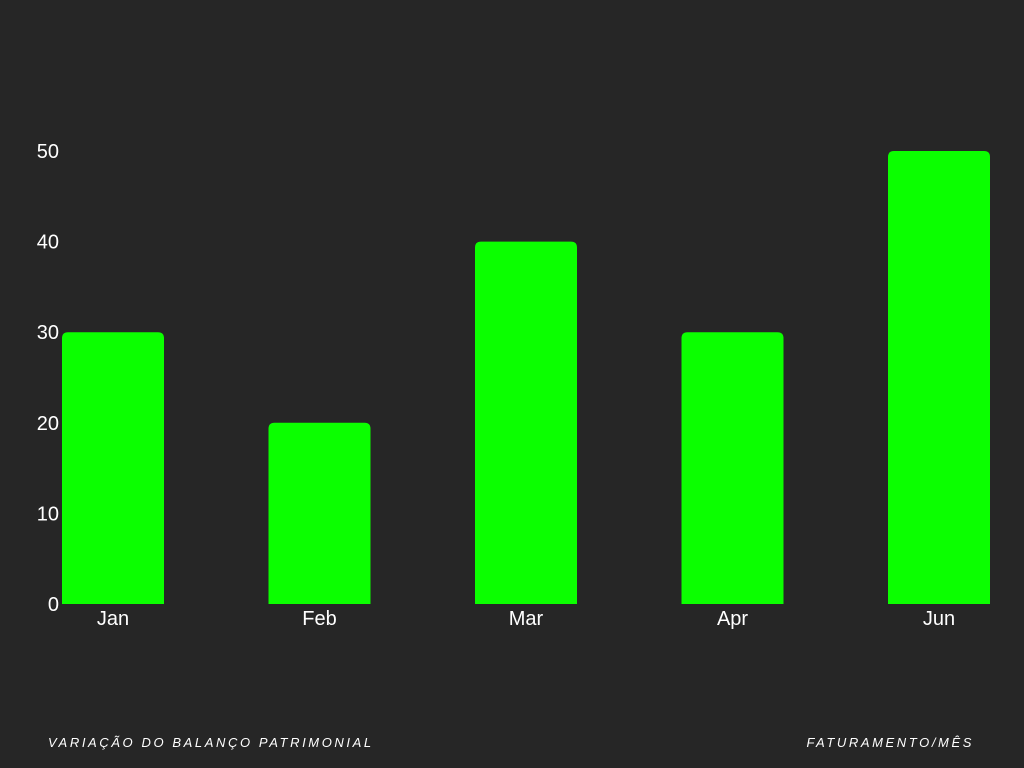  Describe the element at coordinates (48, 424) in the screenshot. I see `y-tick-label: 20` at that location.